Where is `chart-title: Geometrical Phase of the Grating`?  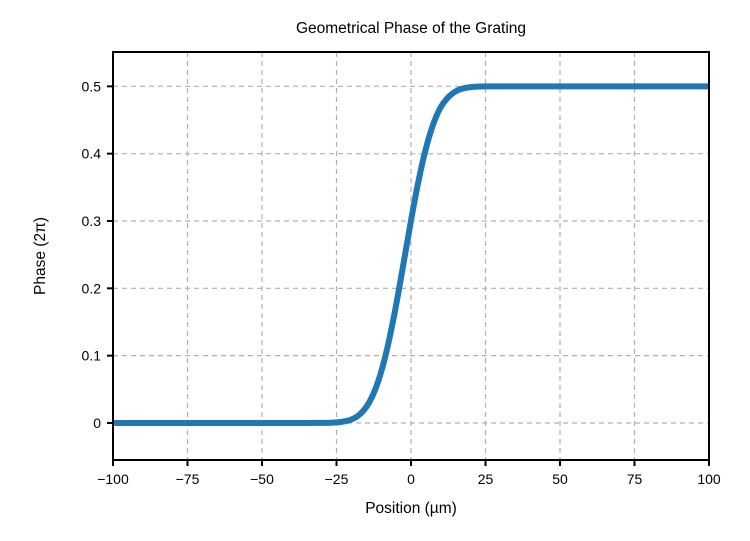
chart-title: Geometrical Phase of the Grating is located at coordinates (411, 28).